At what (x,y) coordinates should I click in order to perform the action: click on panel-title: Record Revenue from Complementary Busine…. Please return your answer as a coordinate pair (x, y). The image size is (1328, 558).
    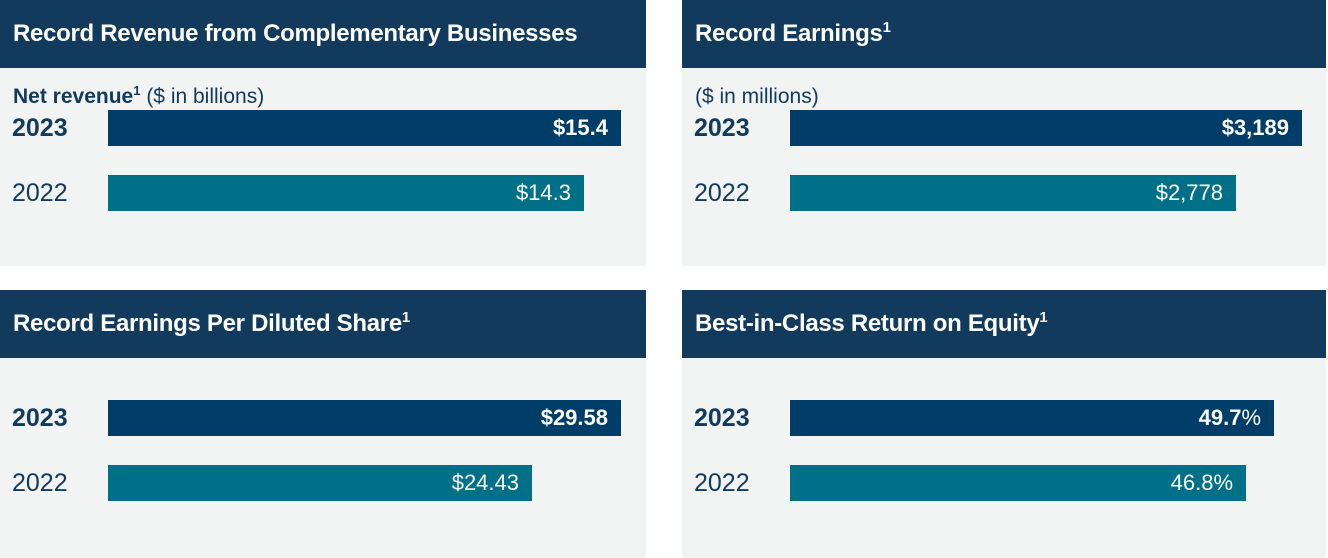
    Looking at the image, I should click on (295, 34).